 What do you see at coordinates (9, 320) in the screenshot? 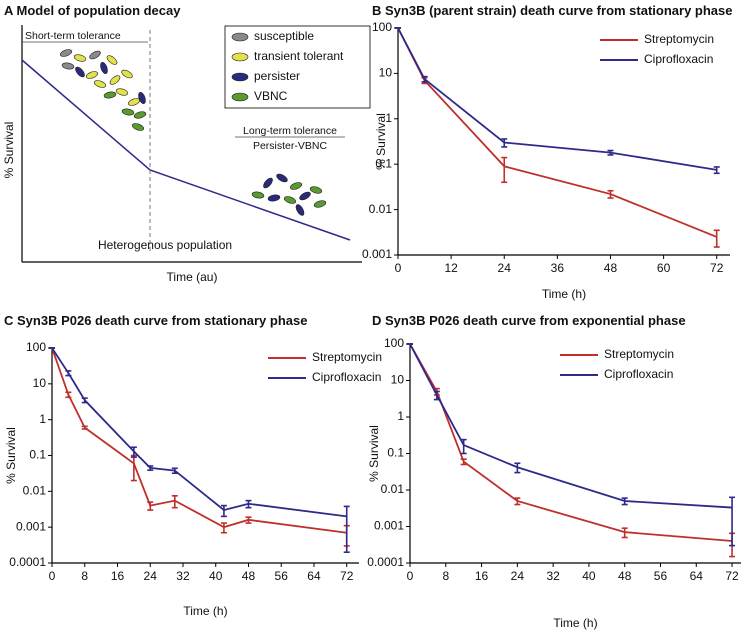
I see `panel-letter: C` at bounding box center [9, 320].